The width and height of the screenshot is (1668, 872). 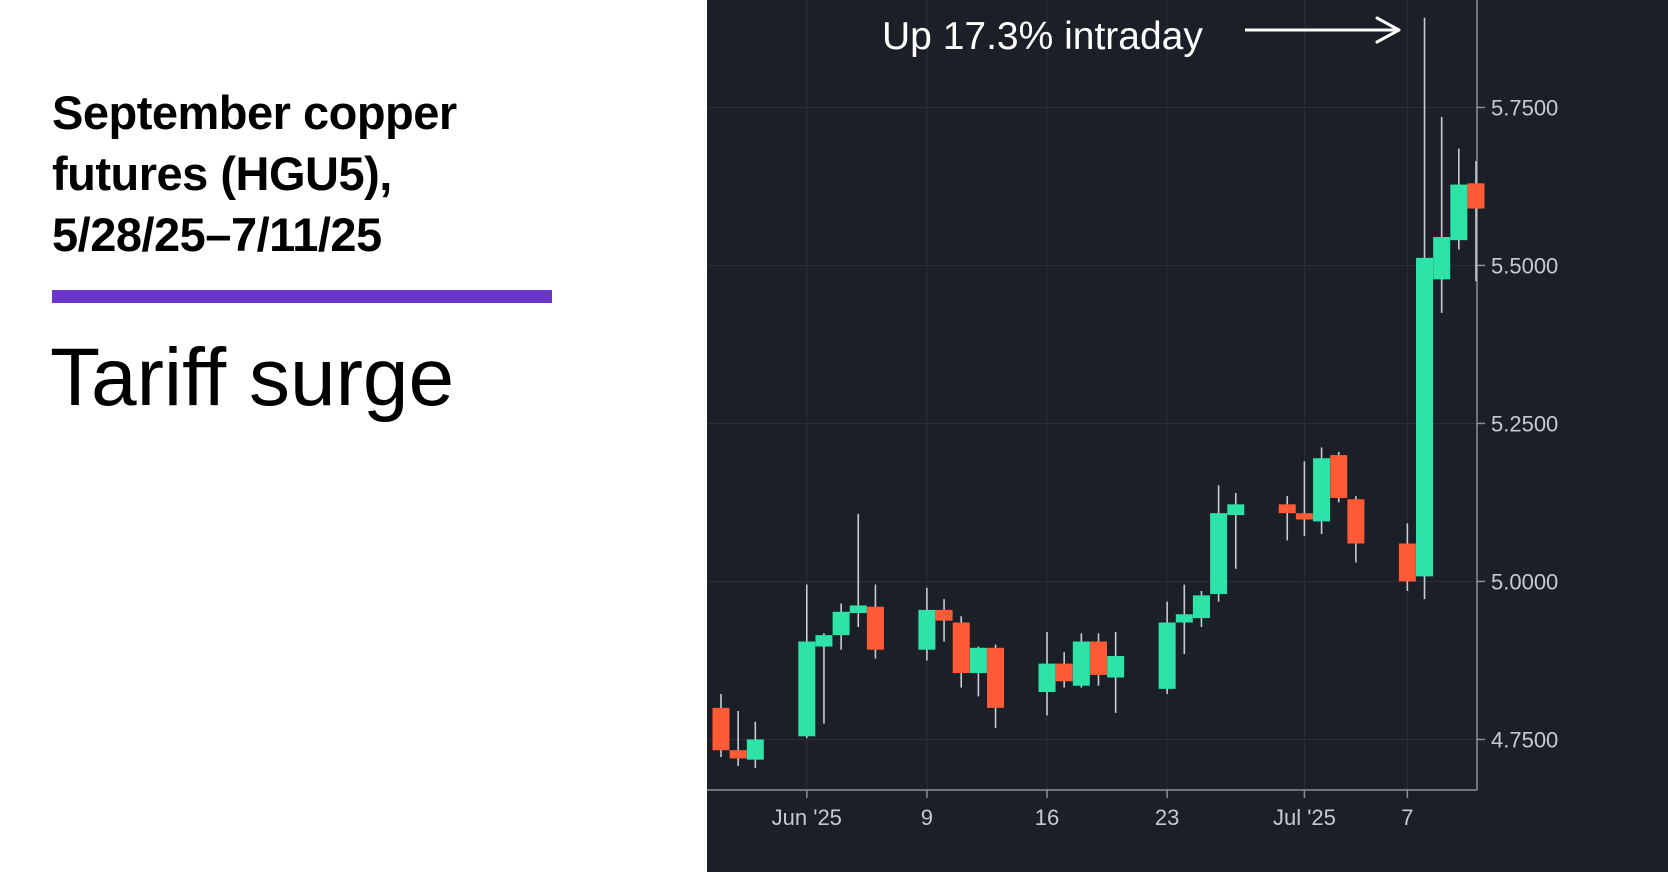 I want to click on y-tick-label-1: 5.0000, so click(x=1524, y=581).